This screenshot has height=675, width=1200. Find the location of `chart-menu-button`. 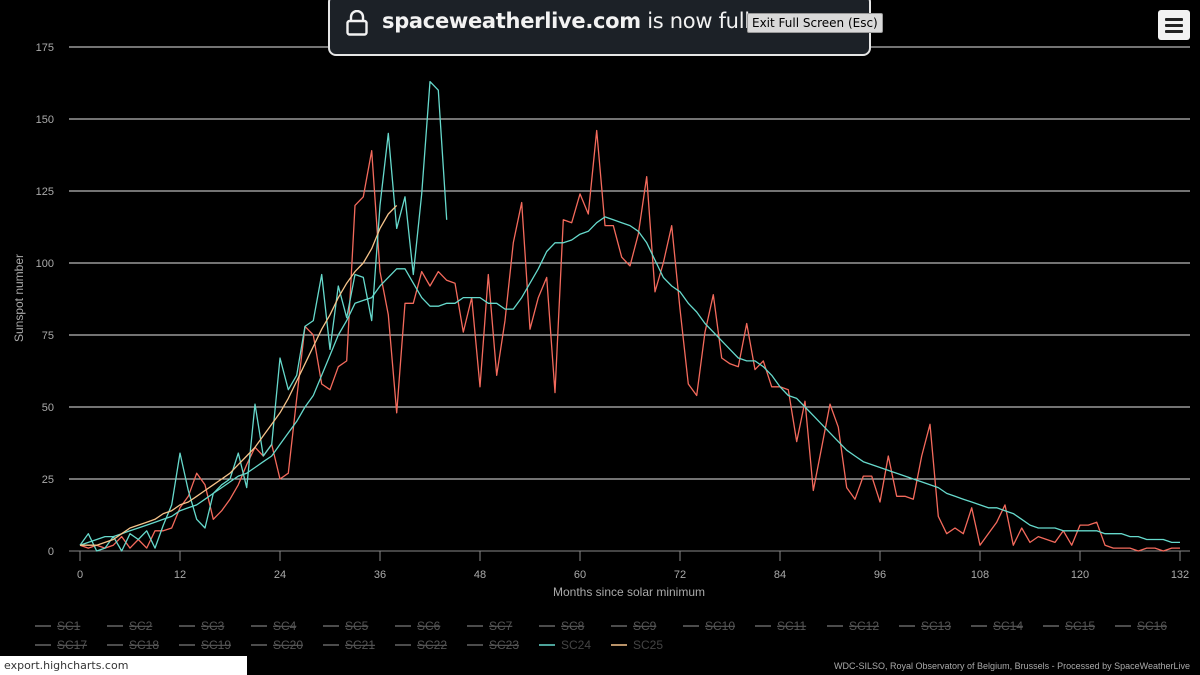

chart-menu-button is located at coordinates (1174, 25).